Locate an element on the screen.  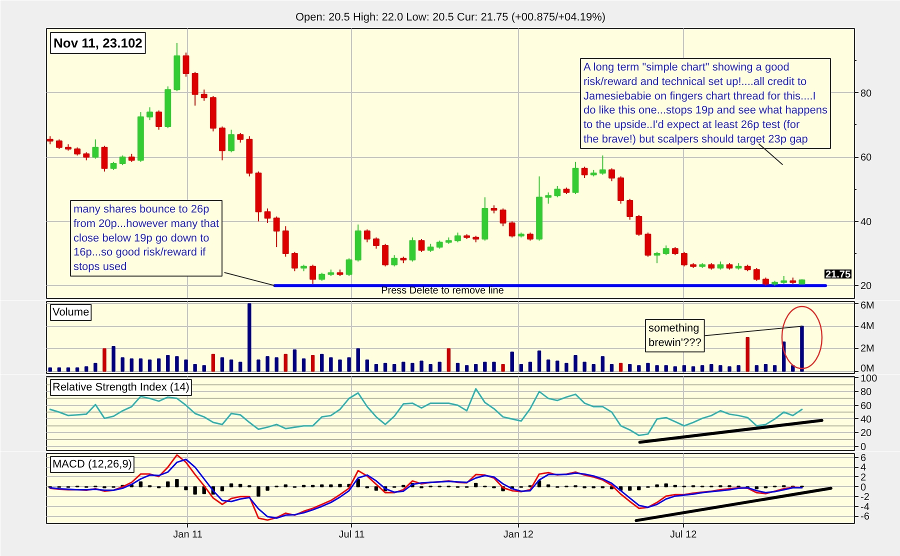
annotation: something brewin'??? is located at coordinates (675, 335).